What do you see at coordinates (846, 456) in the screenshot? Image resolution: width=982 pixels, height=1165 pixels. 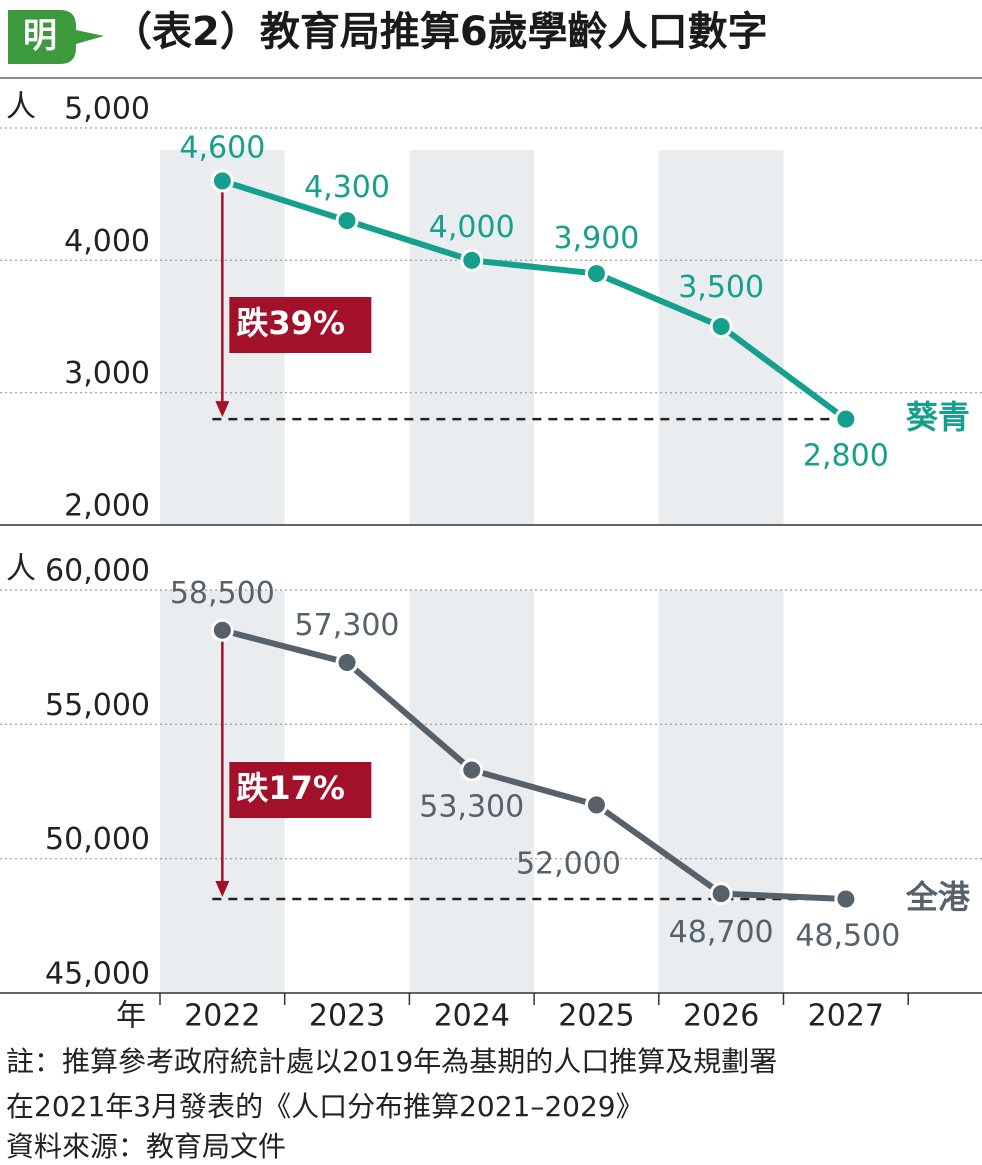 I see `data-label: 2,800` at bounding box center [846, 456].